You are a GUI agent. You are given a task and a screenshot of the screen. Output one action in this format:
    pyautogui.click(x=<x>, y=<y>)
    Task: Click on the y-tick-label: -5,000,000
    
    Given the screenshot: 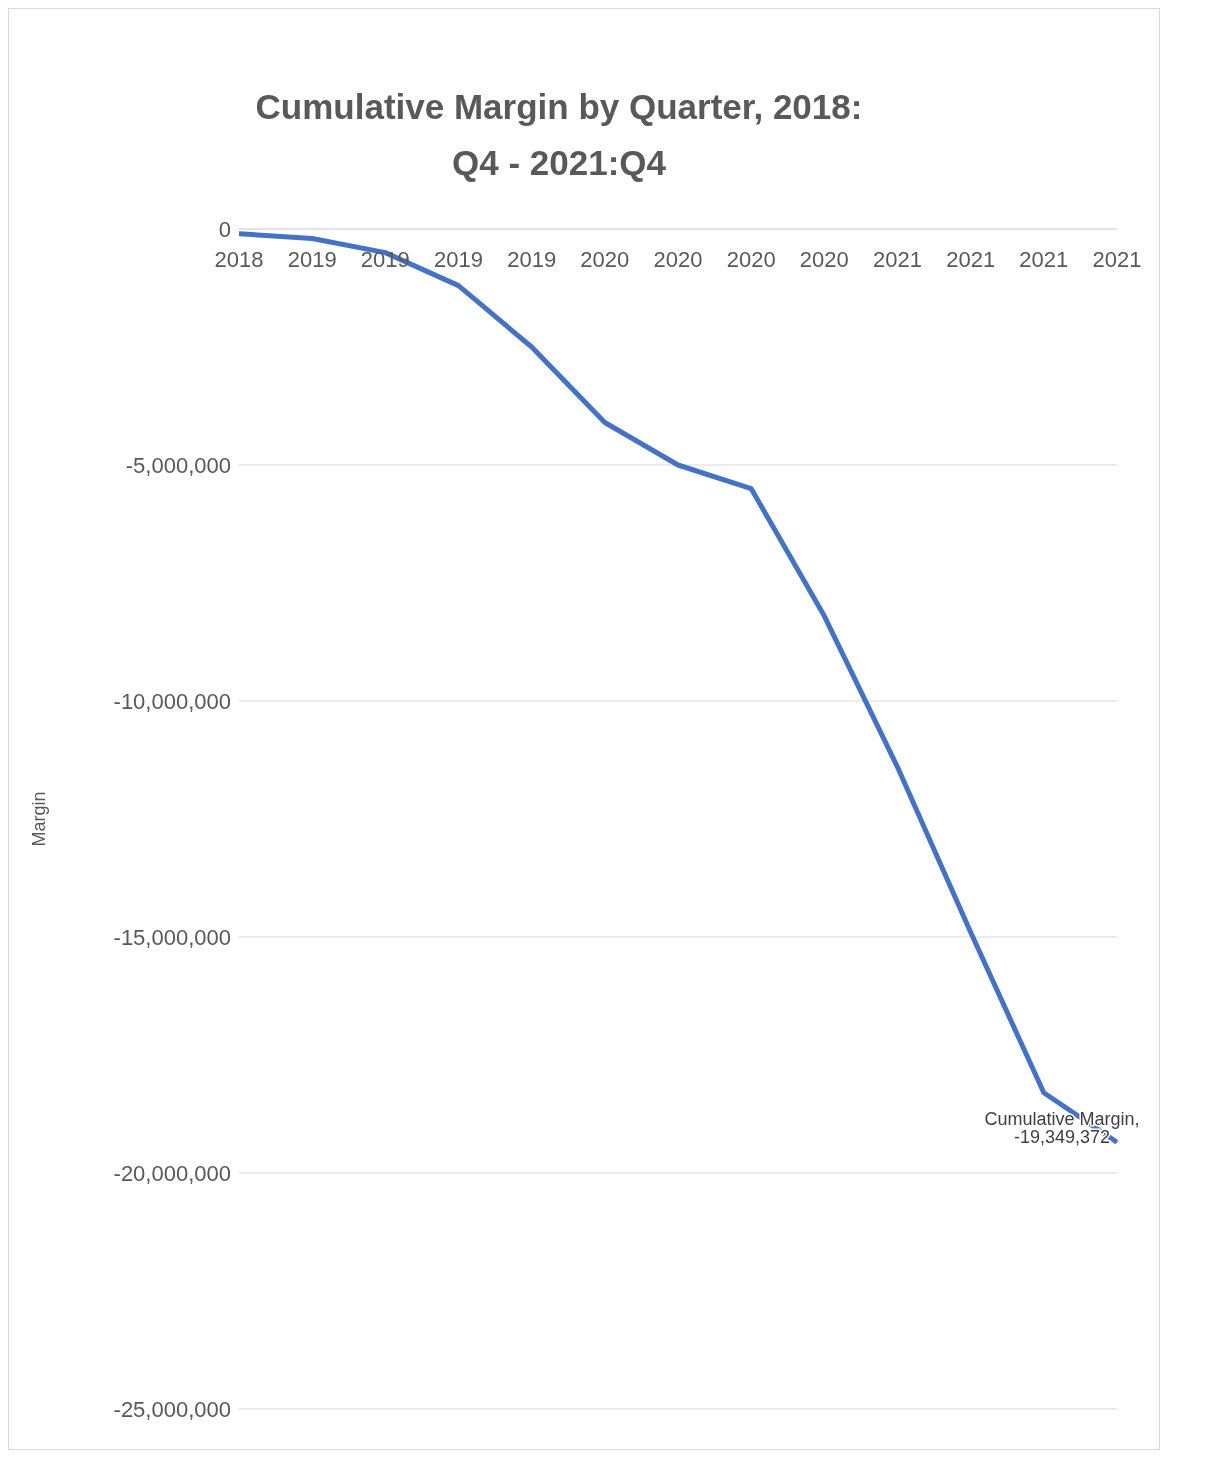 What is the action you would take?
    pyautogui.click(x=178, y=465)
    